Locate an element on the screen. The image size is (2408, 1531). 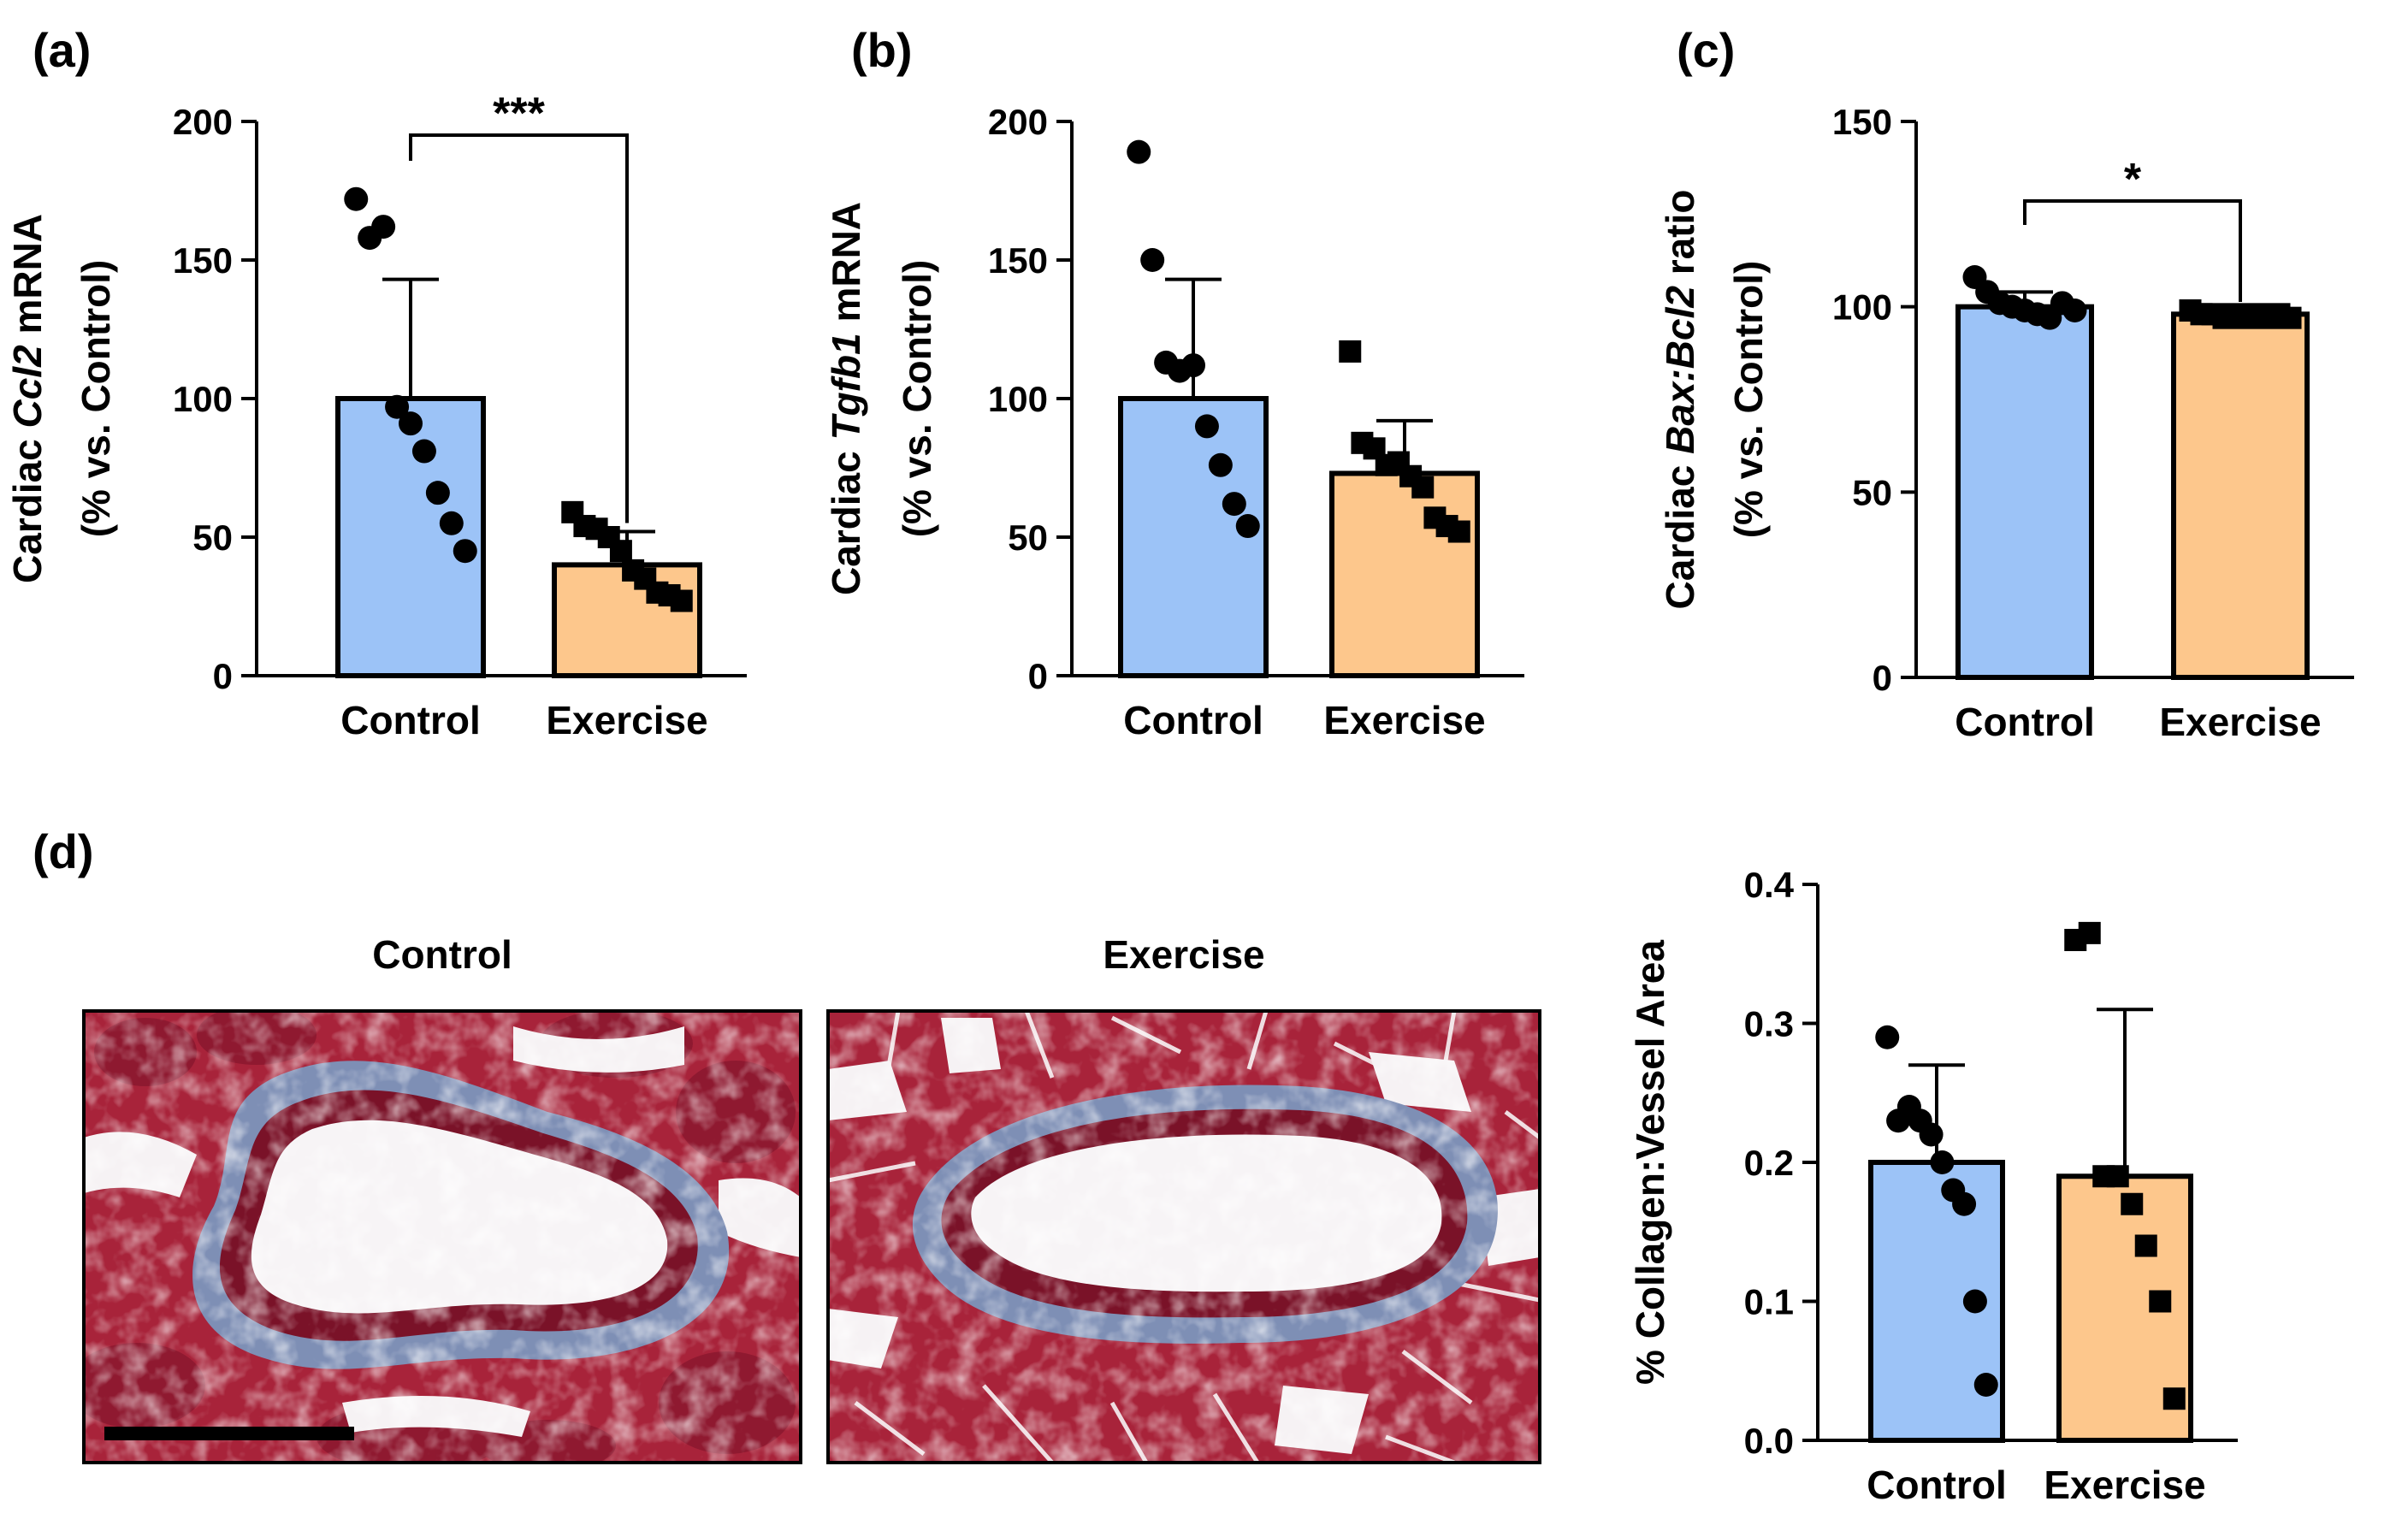
histology-exercise-frame is located at coordinates (1183, 1236).